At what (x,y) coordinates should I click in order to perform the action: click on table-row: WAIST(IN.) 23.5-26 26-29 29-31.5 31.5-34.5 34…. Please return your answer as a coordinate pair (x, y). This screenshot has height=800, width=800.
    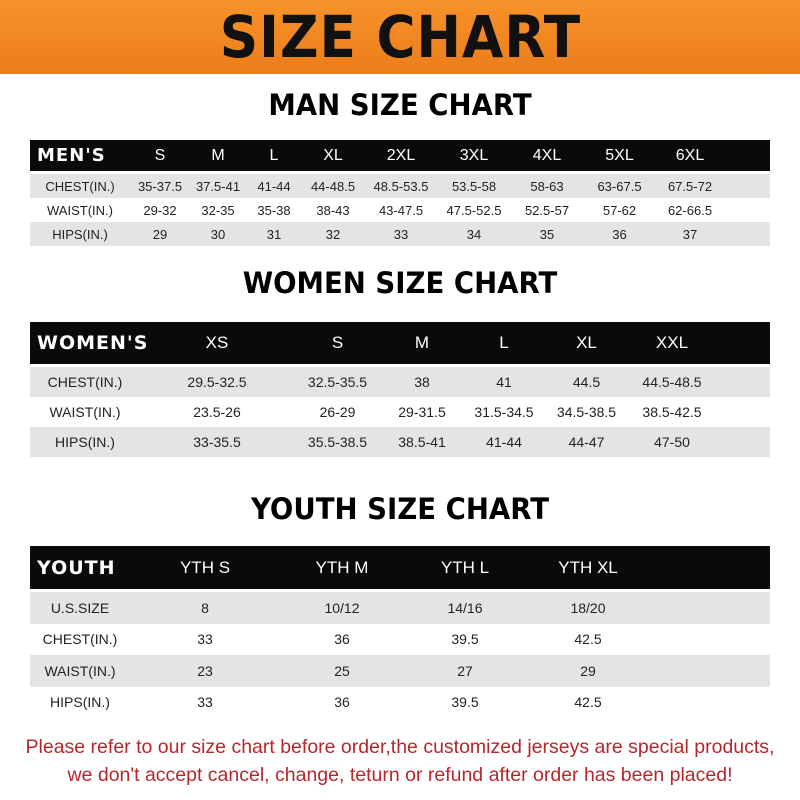
    Looking at the image, I should click on (400, 412).